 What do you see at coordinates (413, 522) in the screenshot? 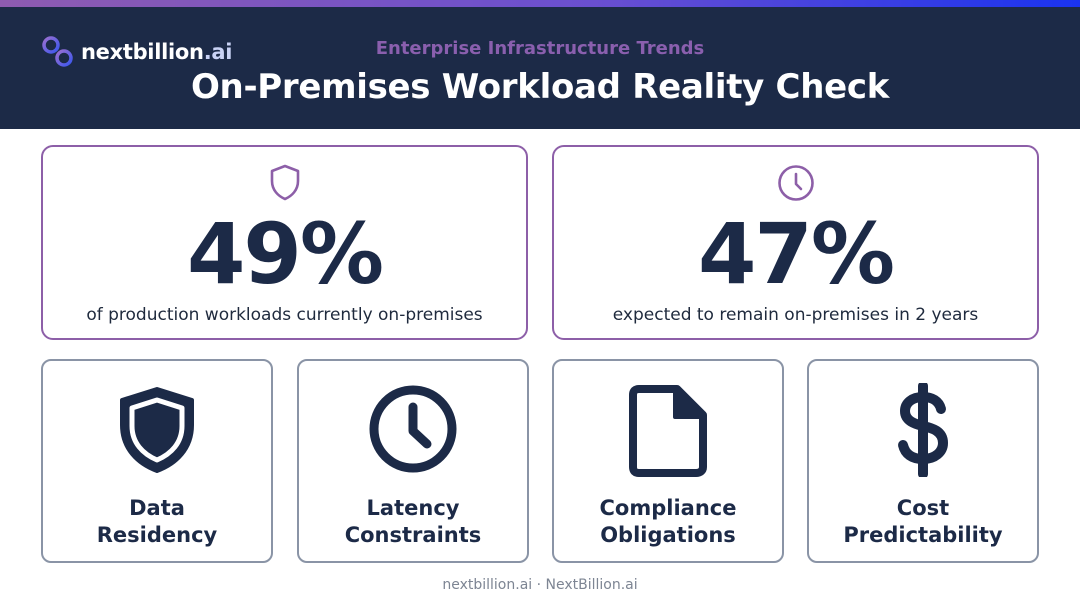
I see `factor-label: Latency Constraints` at bounding box center [413, 522].